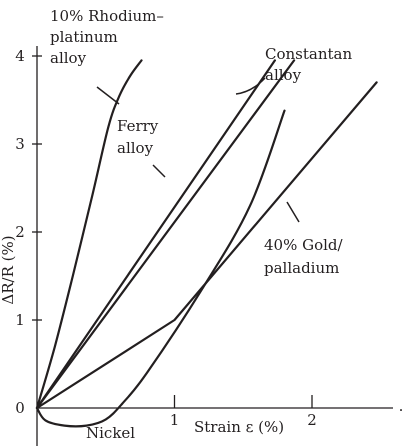  What do you see at coordinates (20, 232) in the screenshot?
I see `y-tick-label-2: 2` at bounding box center [20, 232].